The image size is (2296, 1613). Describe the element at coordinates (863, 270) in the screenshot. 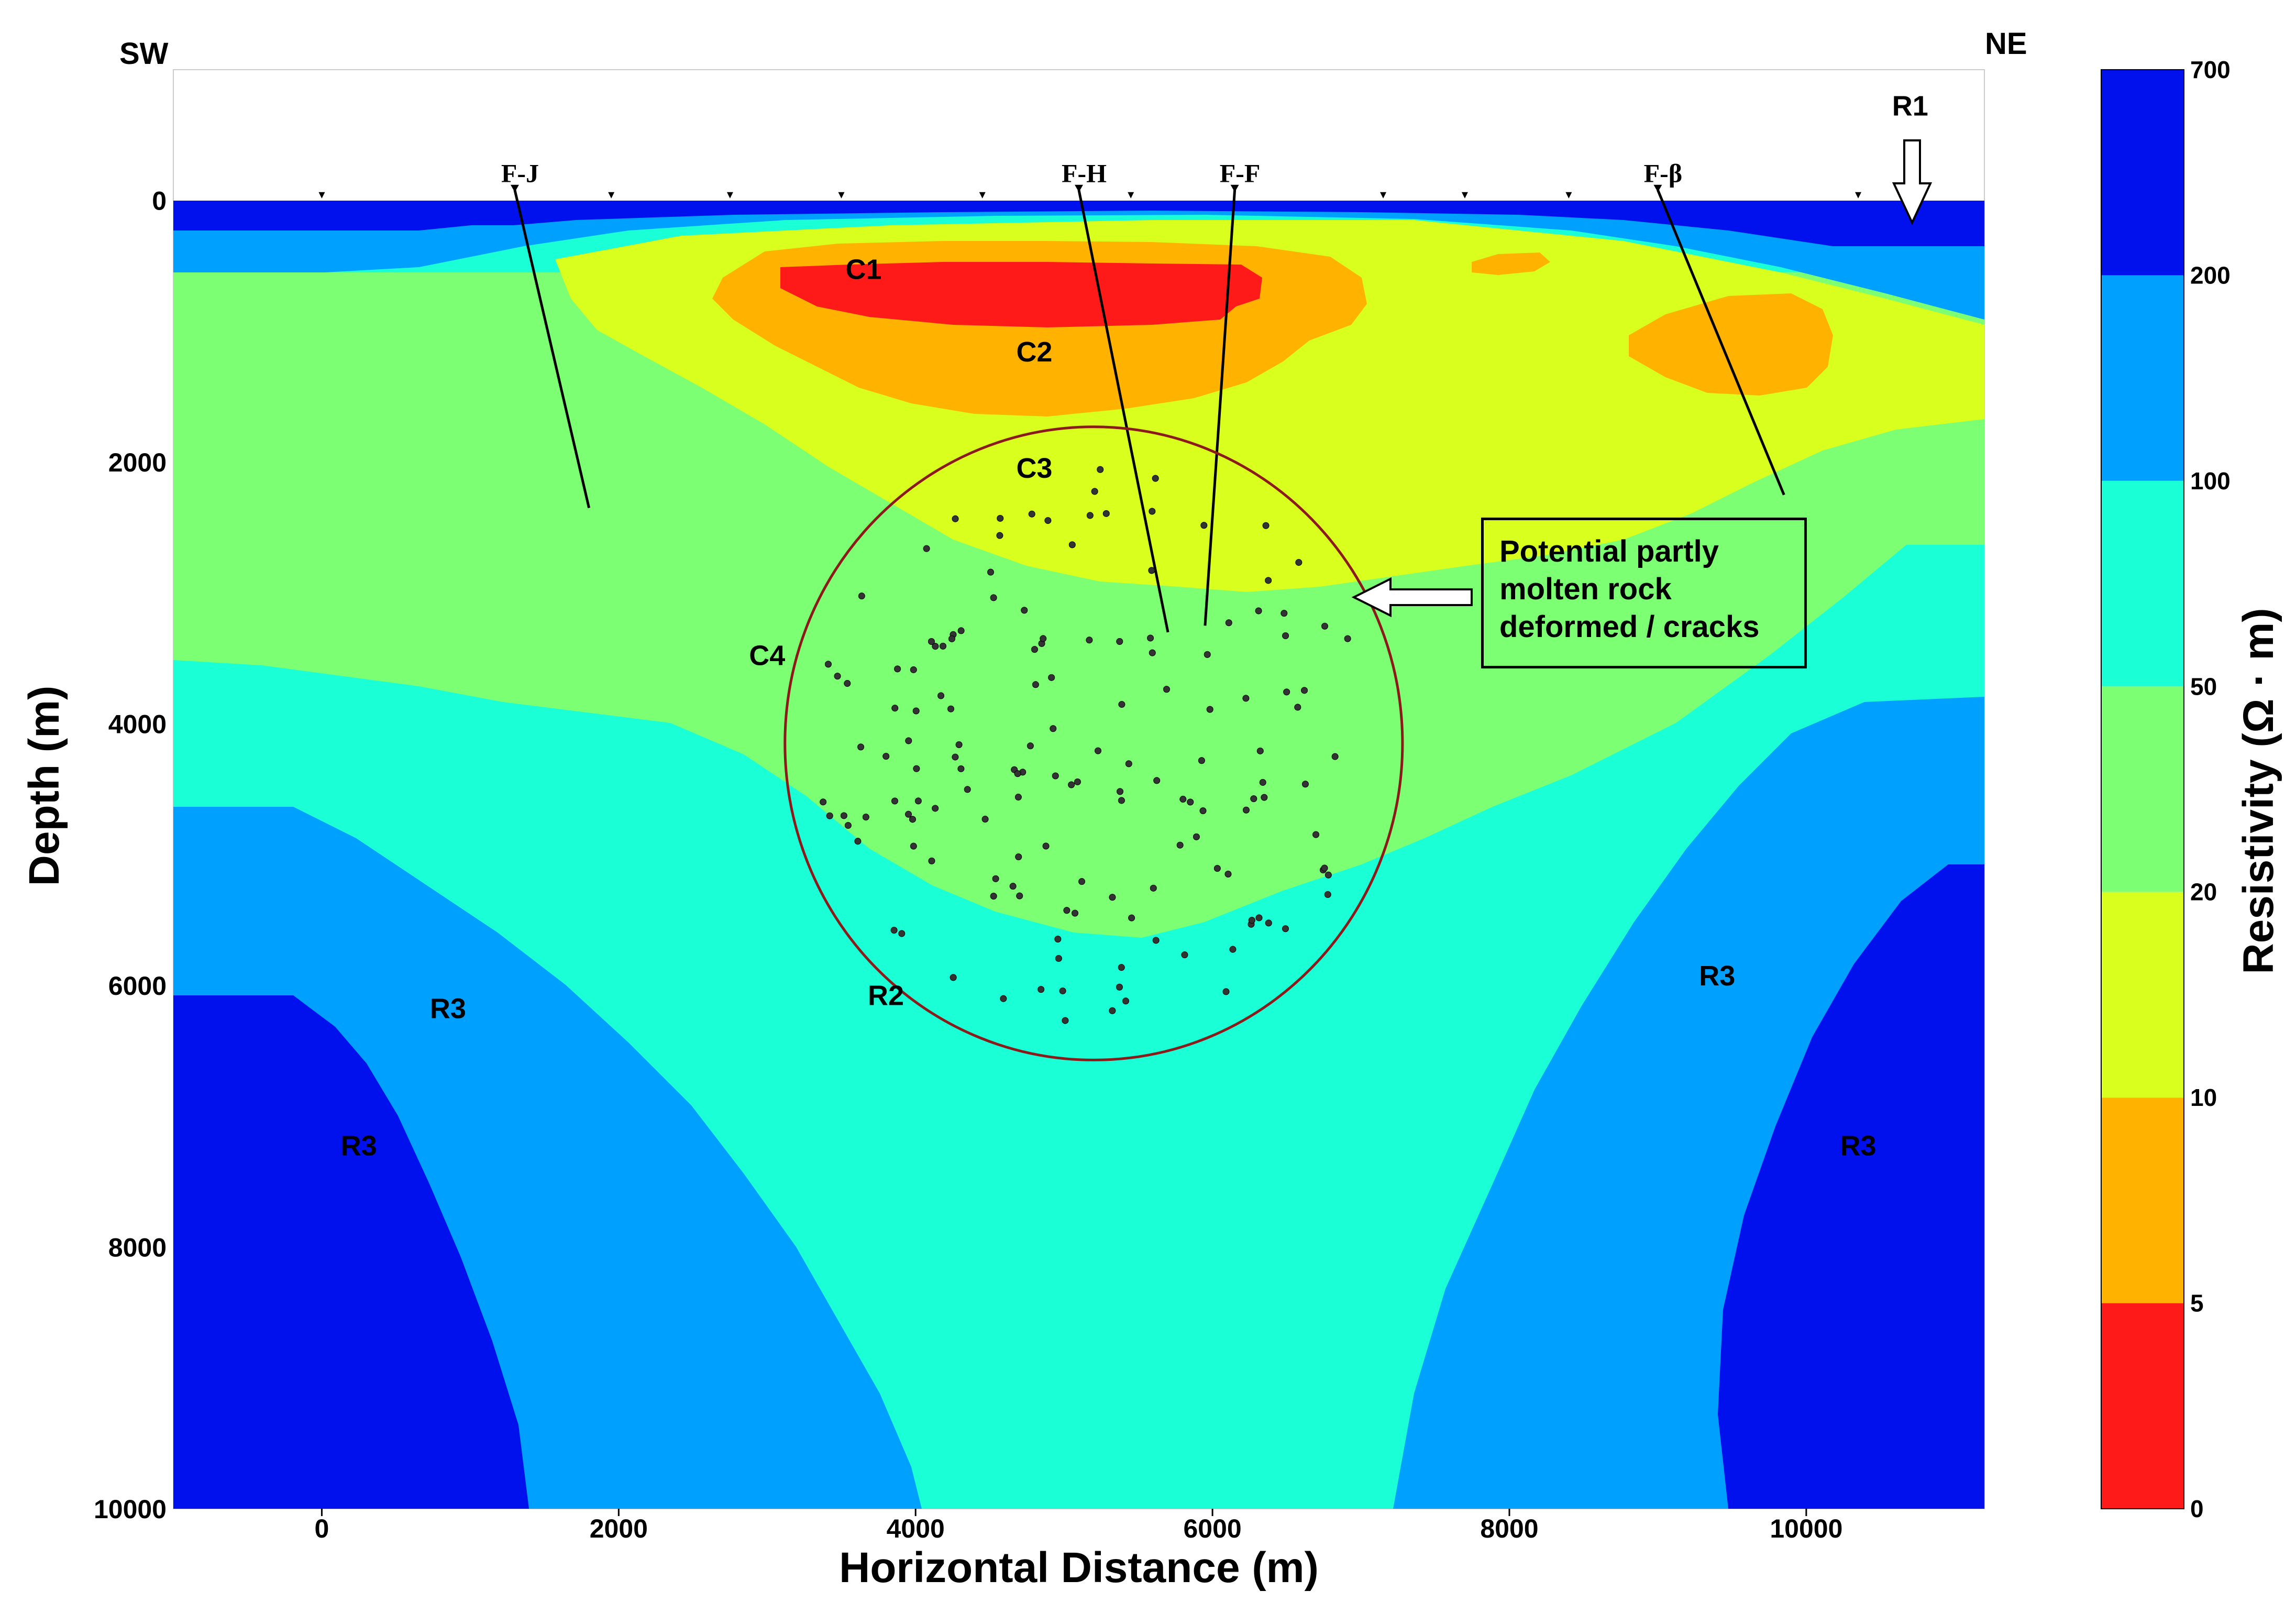

I see `zone-label: C1` at that location.